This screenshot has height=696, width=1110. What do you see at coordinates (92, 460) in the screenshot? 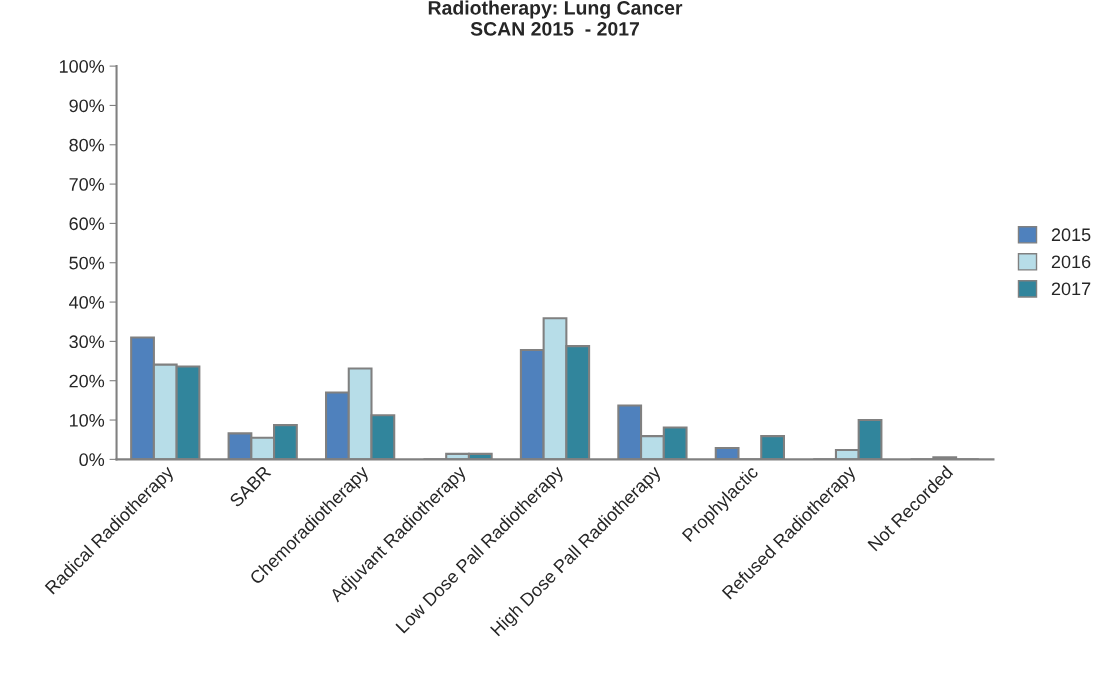
I see `y-tick-label: 0%` at bounding box center [92, 460].